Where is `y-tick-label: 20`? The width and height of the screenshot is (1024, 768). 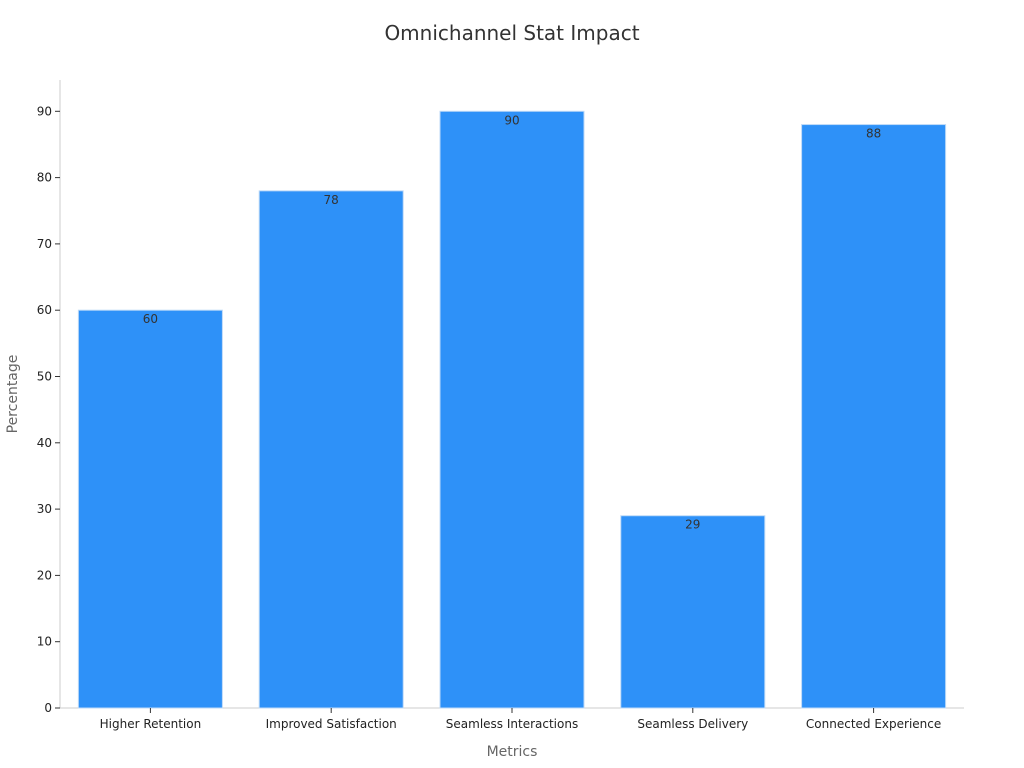 y-tick-label: 20 is located at coordinates (44, 575).